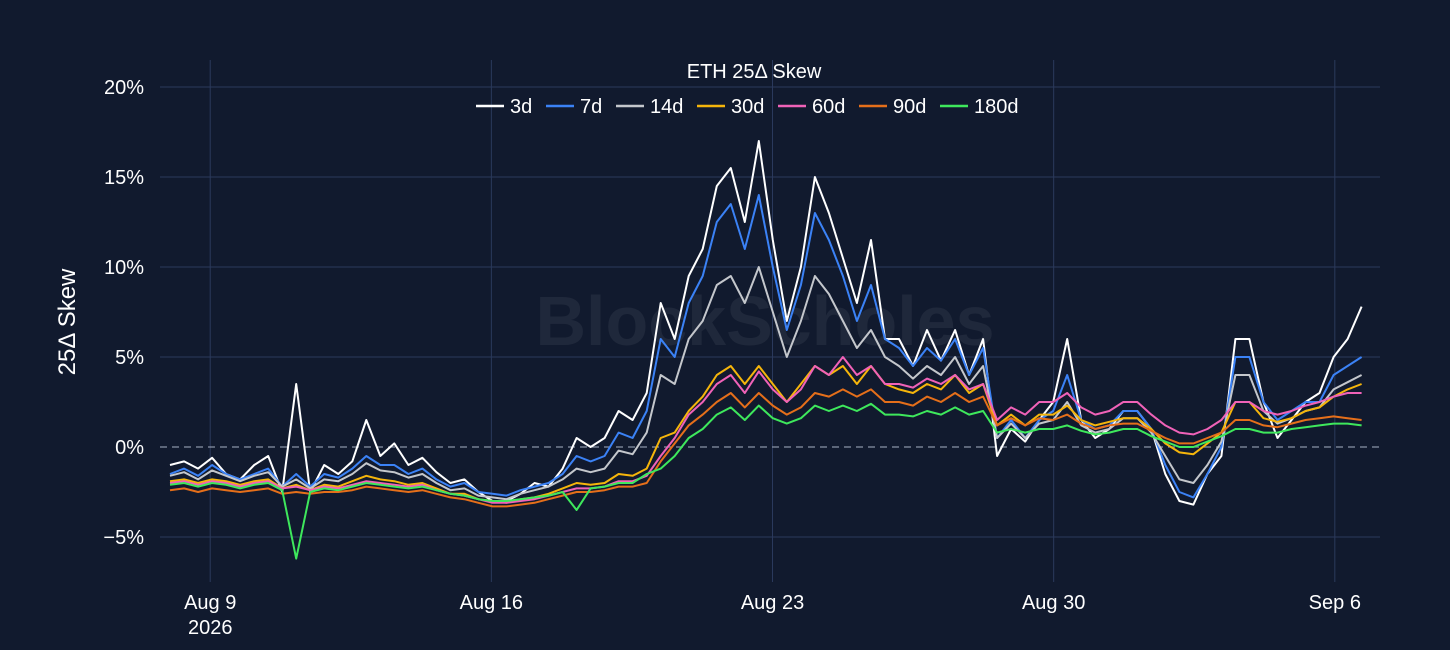  I want to click on legend-label: 14d, so click(666, 107).